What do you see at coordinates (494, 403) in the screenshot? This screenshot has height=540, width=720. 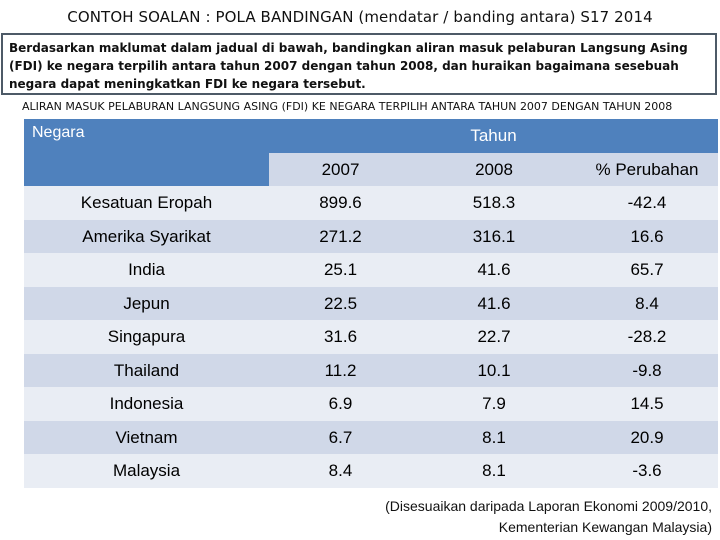 I see `value-2008-cell: 7.9` at bounding box center [494, 403].